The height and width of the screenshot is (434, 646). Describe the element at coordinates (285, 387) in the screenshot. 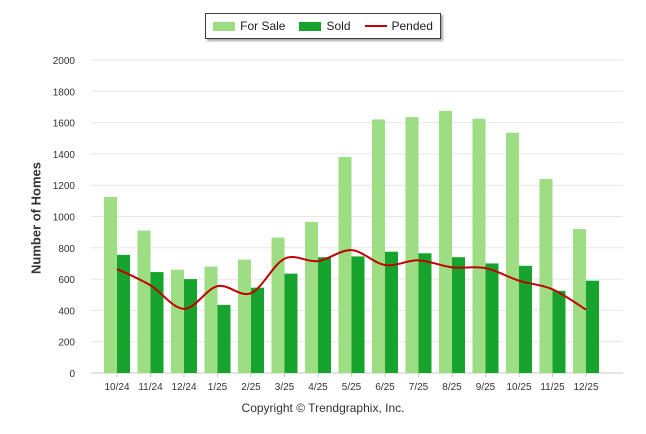

I see `x-tick-label: 3/25` at that location.